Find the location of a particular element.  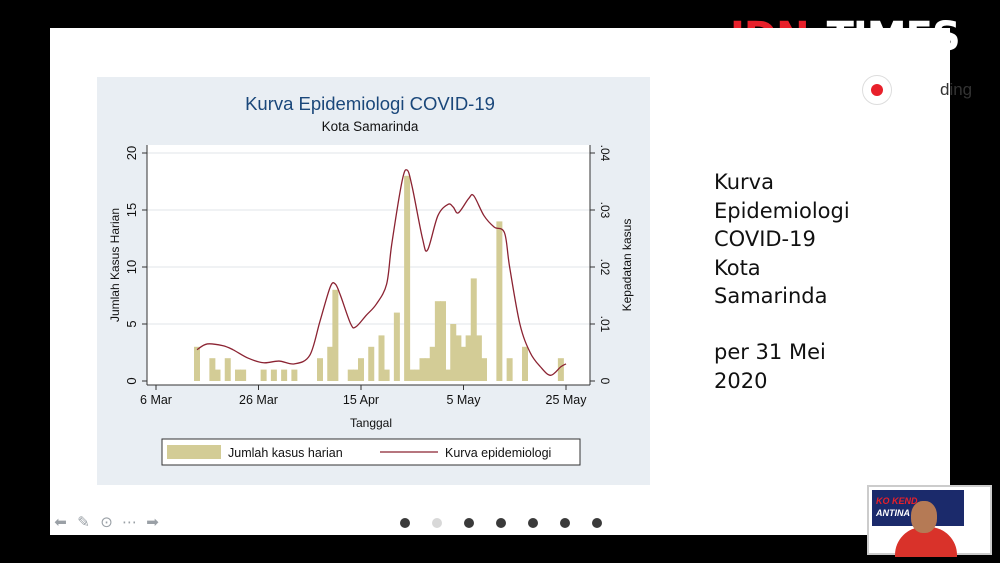

webcam-overlay: KO KEND ANTINA COV is located at coordinates (929, 521).